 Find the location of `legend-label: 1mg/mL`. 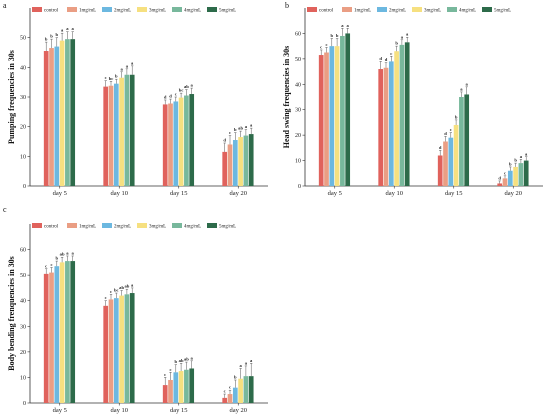

legend-label: 1mg/mL is located at coordinates (87, 10).